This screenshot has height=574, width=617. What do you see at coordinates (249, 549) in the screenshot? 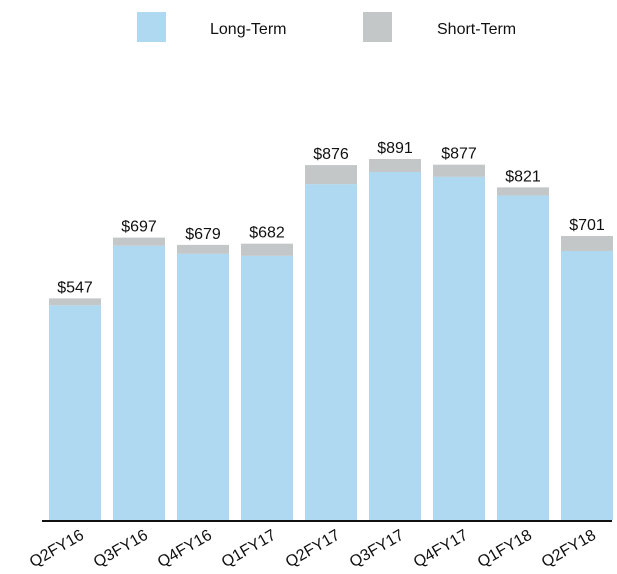
I see `x-tick-label: Q1FY17` at bounding box center [249, 549].